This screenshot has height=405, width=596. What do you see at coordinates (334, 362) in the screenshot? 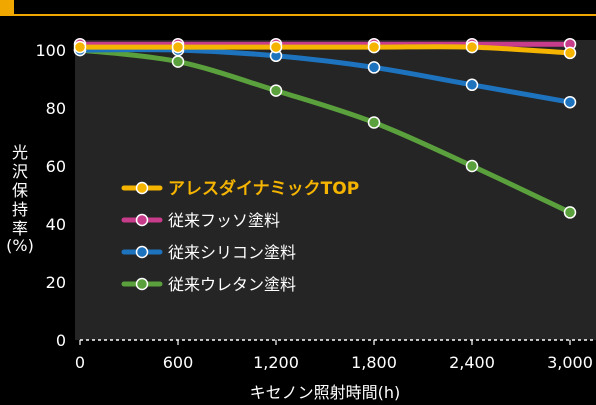
I see `x-tick-labels: 0 600 1,200 1,800 2,400 3,000` at bounding box center [334, 362].